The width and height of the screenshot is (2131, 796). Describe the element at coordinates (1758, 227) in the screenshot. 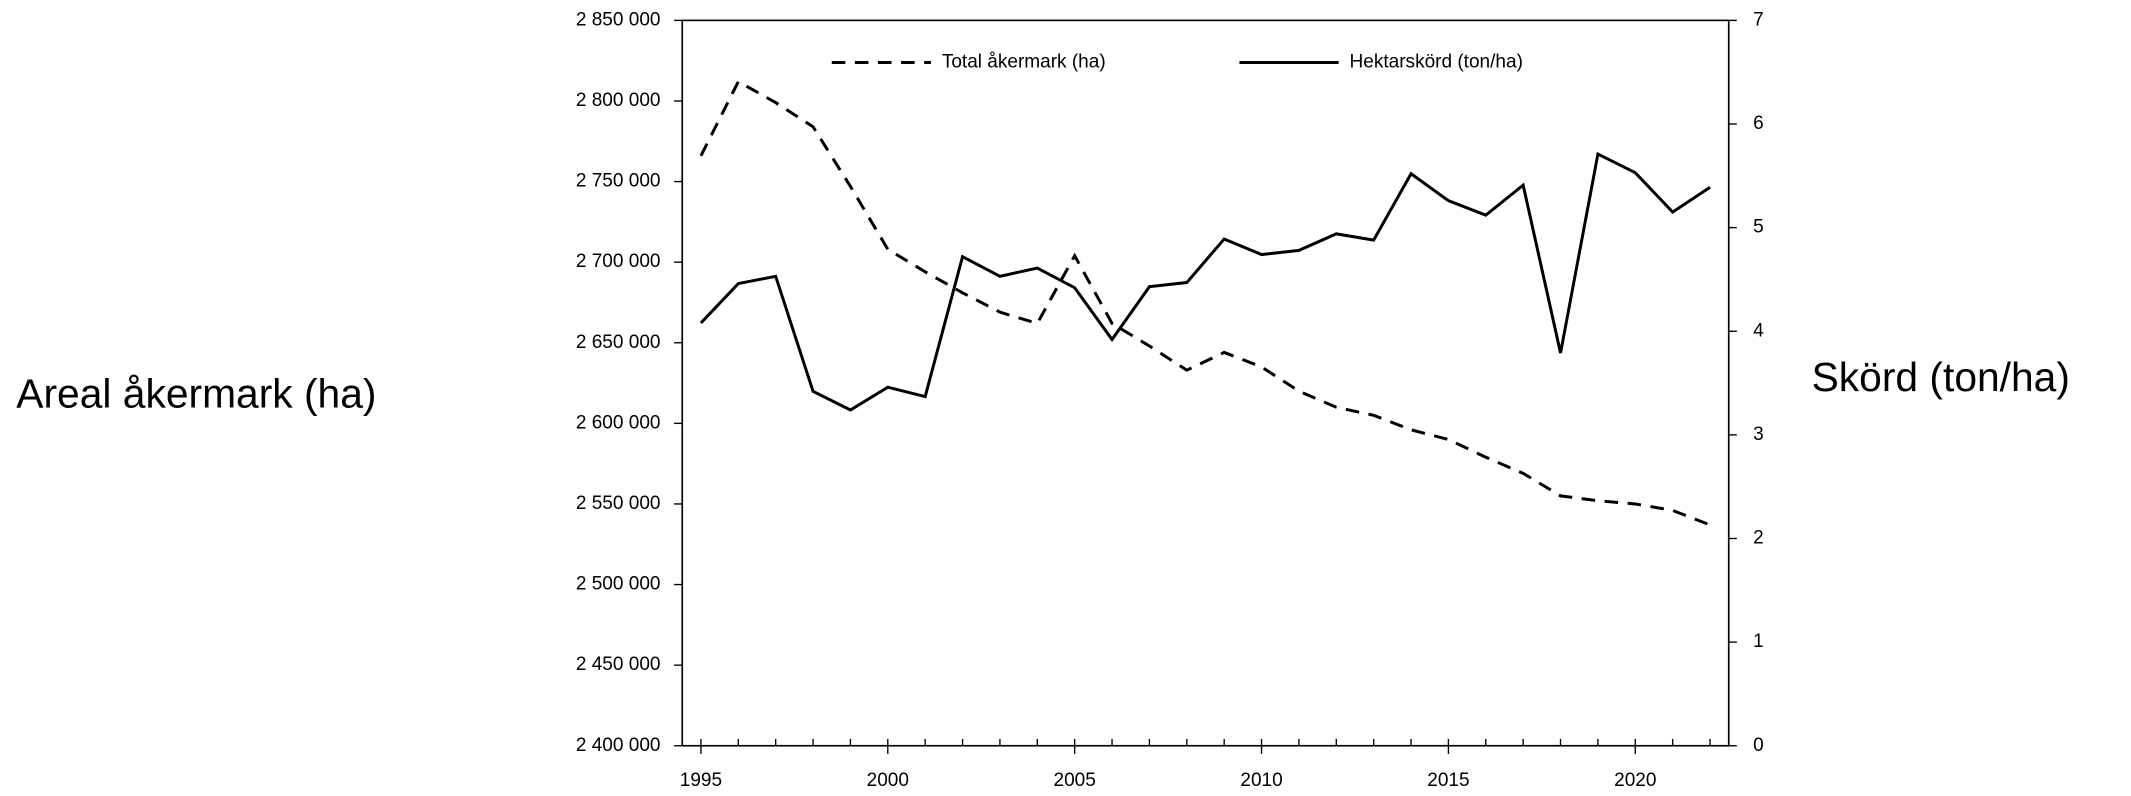

I see `y2-tick-label: 5` at that location.